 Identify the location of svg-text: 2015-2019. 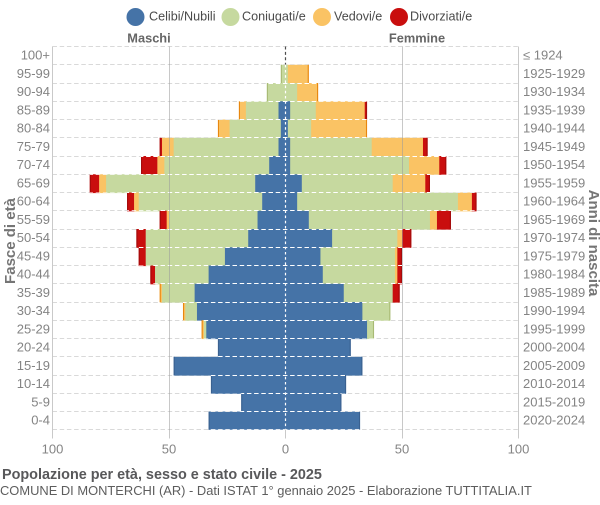
(554, 401).